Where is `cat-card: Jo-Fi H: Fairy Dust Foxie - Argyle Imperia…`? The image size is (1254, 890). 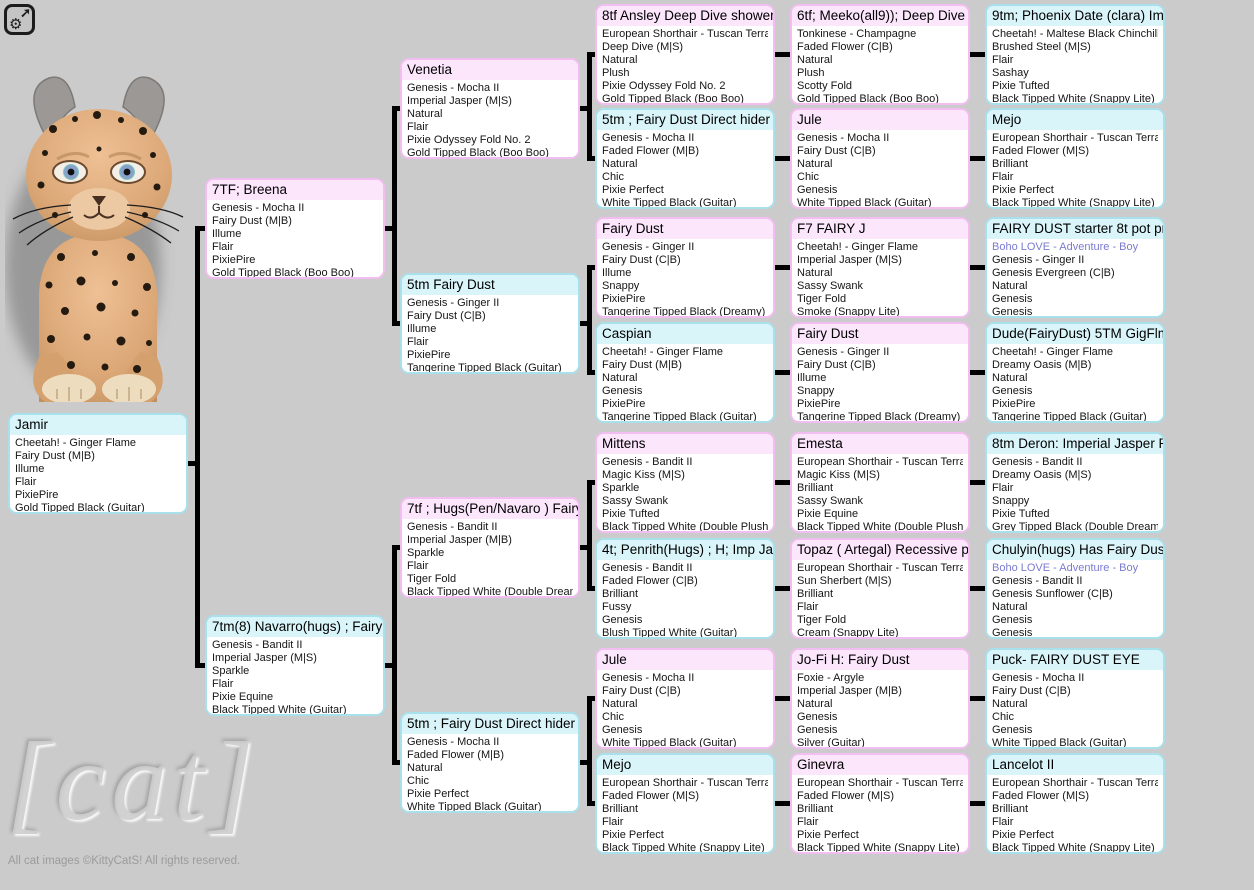
cat-card: Jo-Fi H: Fairy Dust Foxie - Argyle Imperia… is located at coordinates (880, 698).